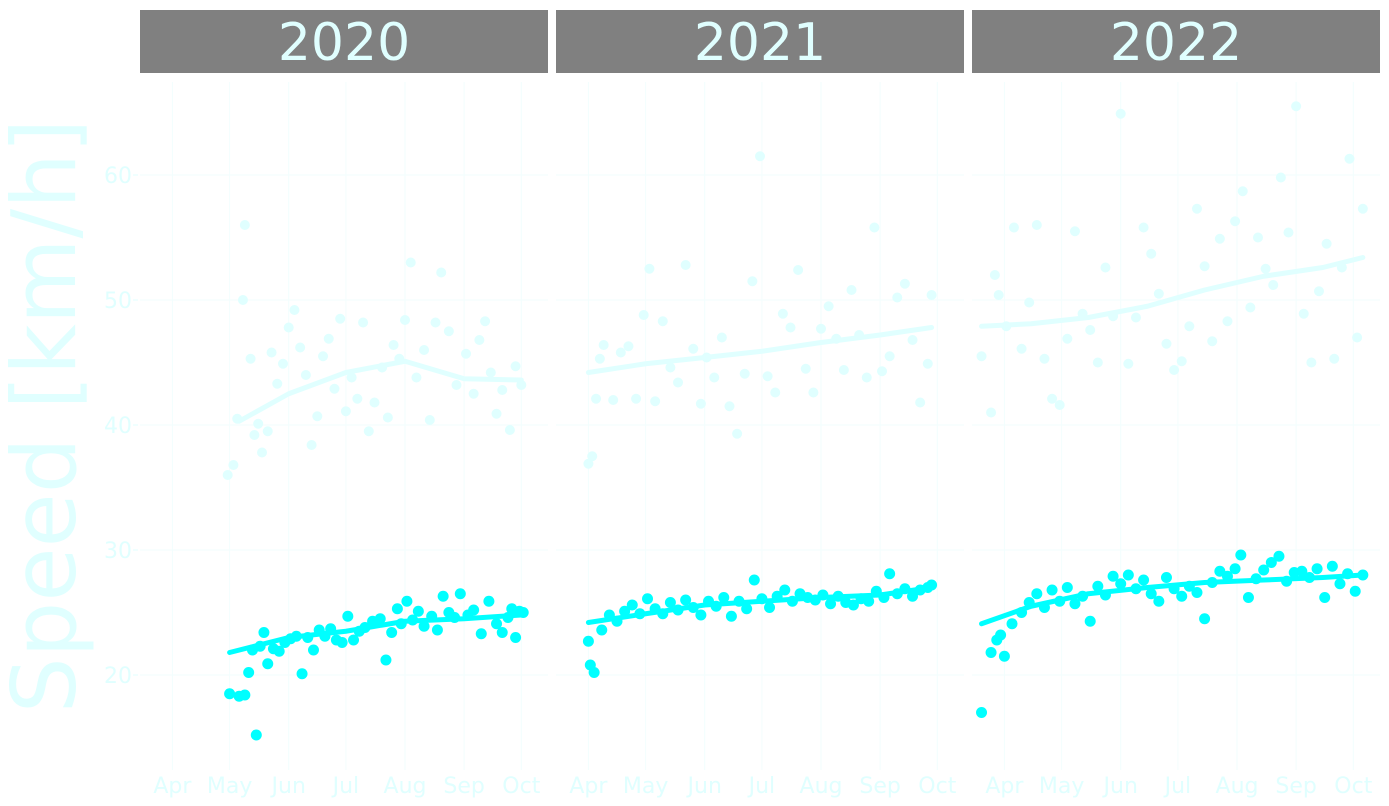  Describe the element at coordinates (118, 301) in the screenshot. I see `y-tick-label: 50` at that location.